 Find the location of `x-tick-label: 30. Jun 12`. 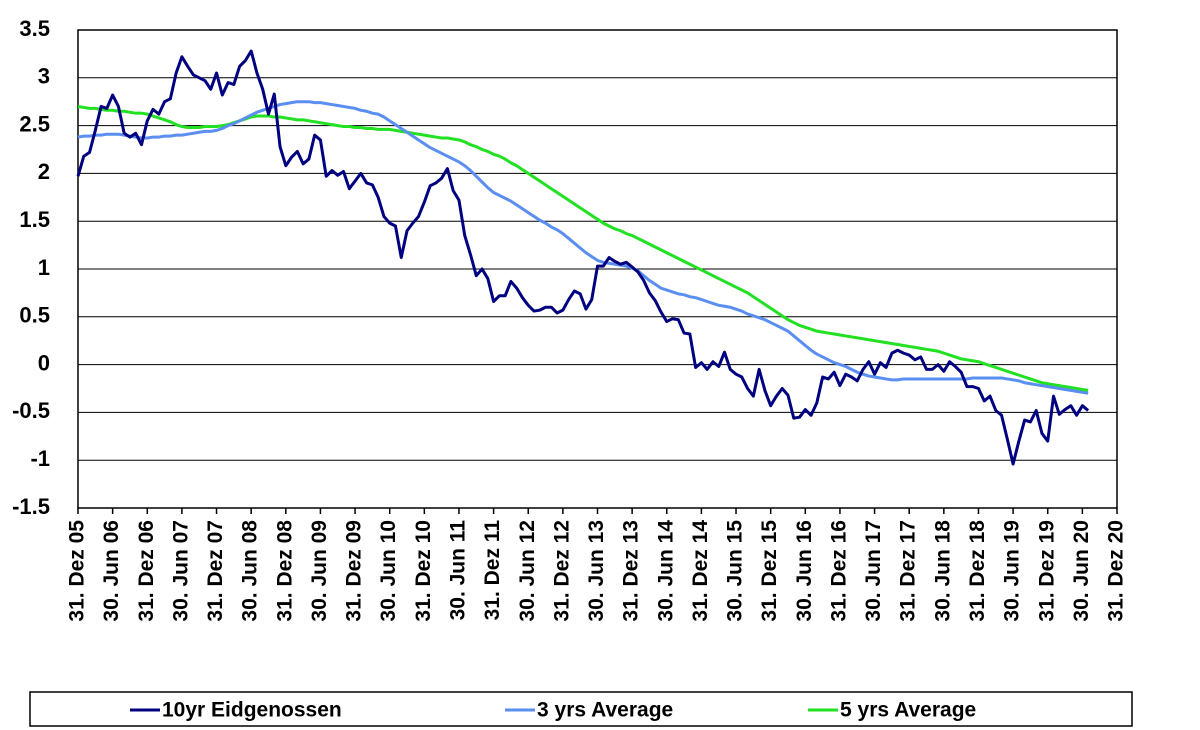

x-tick-label: 30. Jun 12 is located at coordinates (527, 571).